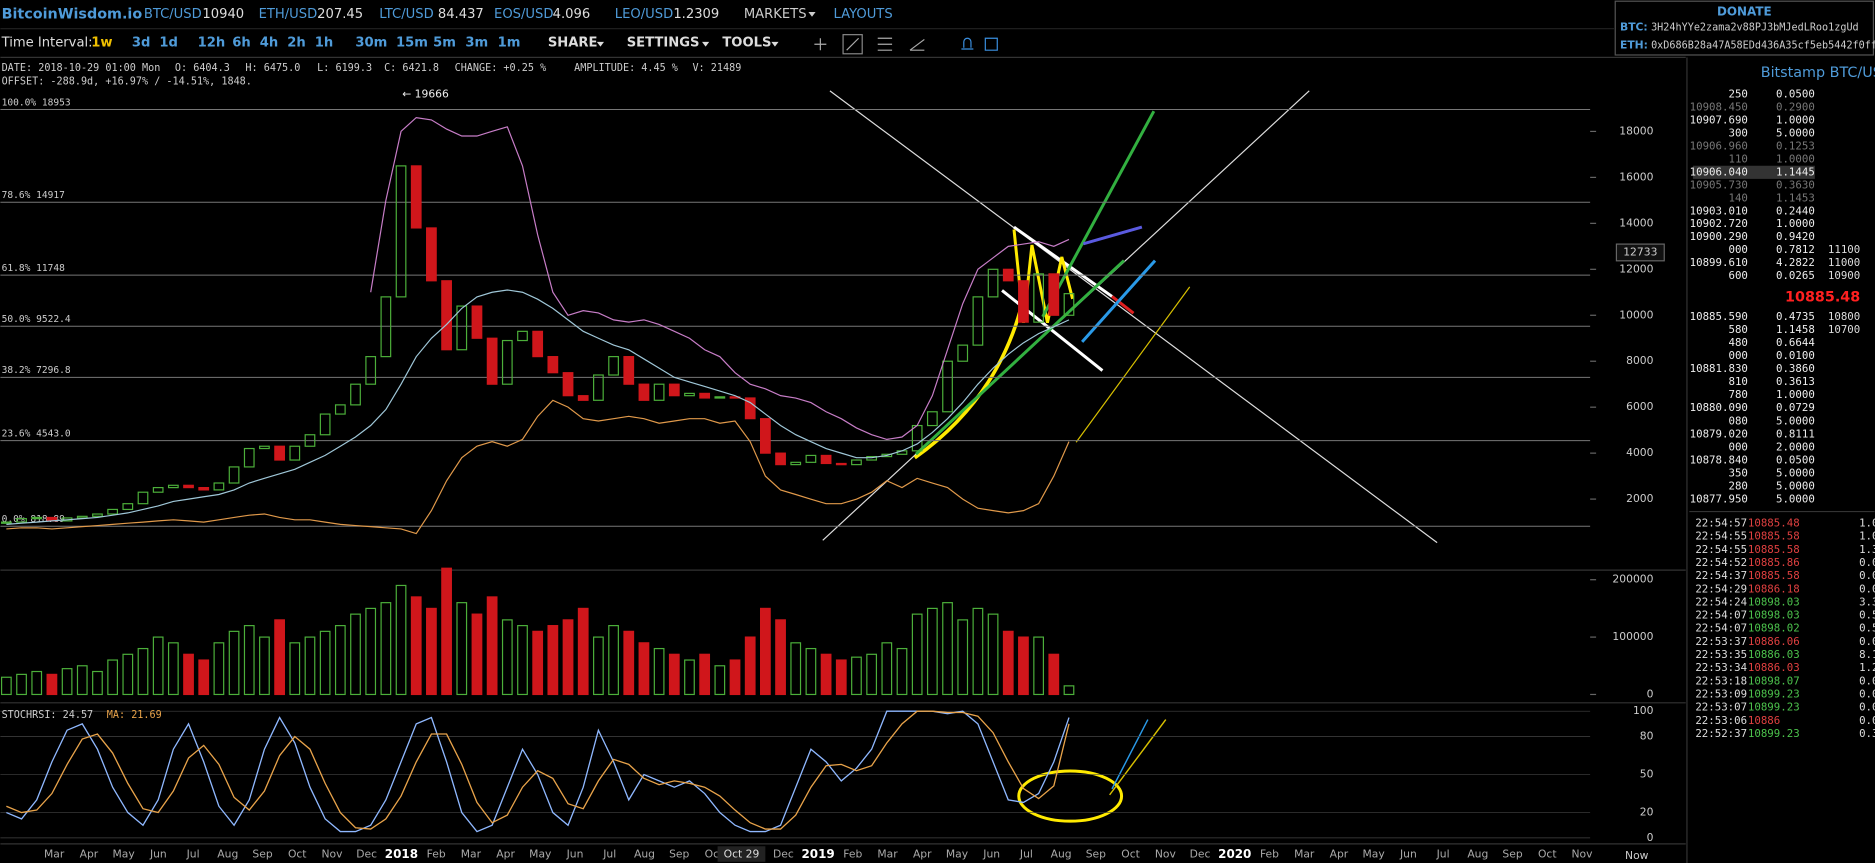  Describe the element at coordinates (1583, 854) in the screenshot. I see `x-tick-label: Nov` at that location.